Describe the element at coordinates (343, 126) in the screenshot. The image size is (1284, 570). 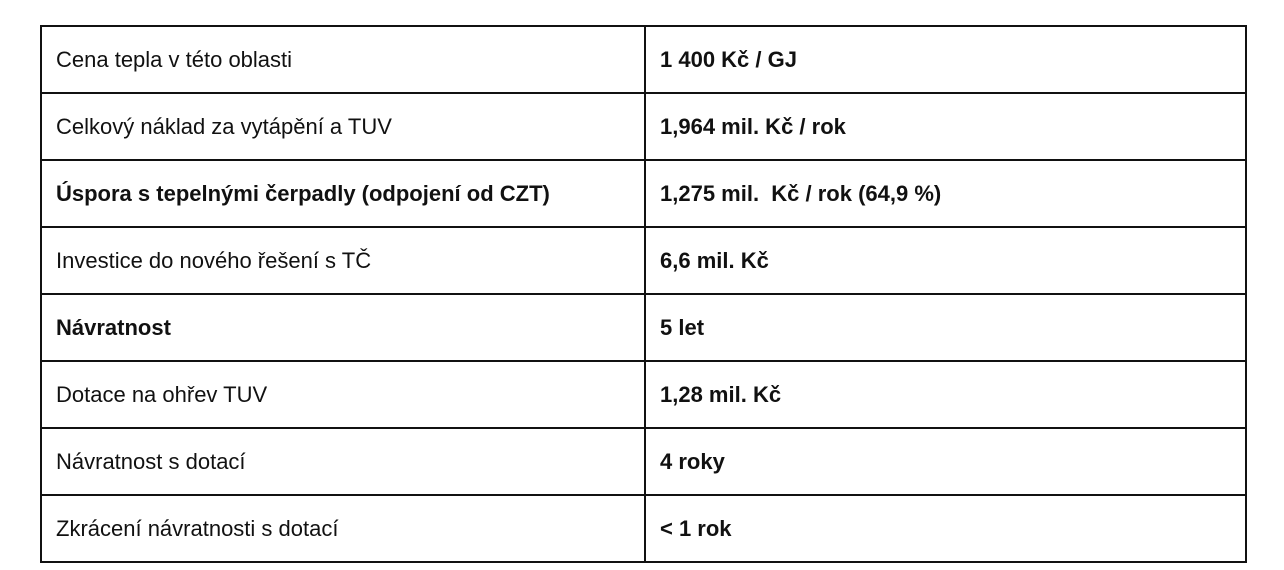
I see `row-label: Celkový náklad za vytápění a TUV` at that location.